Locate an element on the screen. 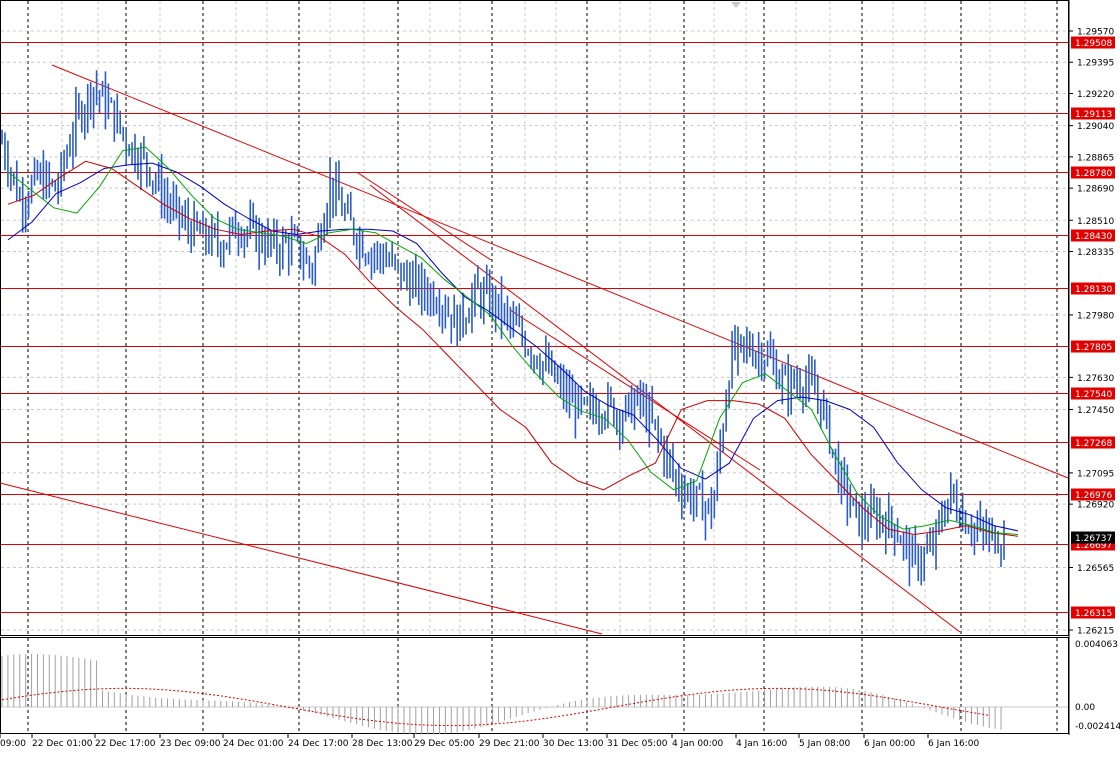  x-tick-label: 24 Dec 17:00 is located at coordinates (318, 744).